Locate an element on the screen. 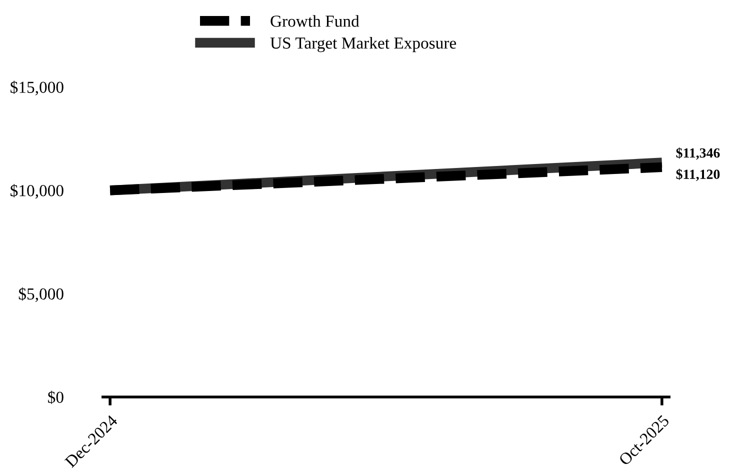 Image resolution: width=746 pixels, height=476 pixels. y-tick-label: $0 is located at coordinates (56, 397).